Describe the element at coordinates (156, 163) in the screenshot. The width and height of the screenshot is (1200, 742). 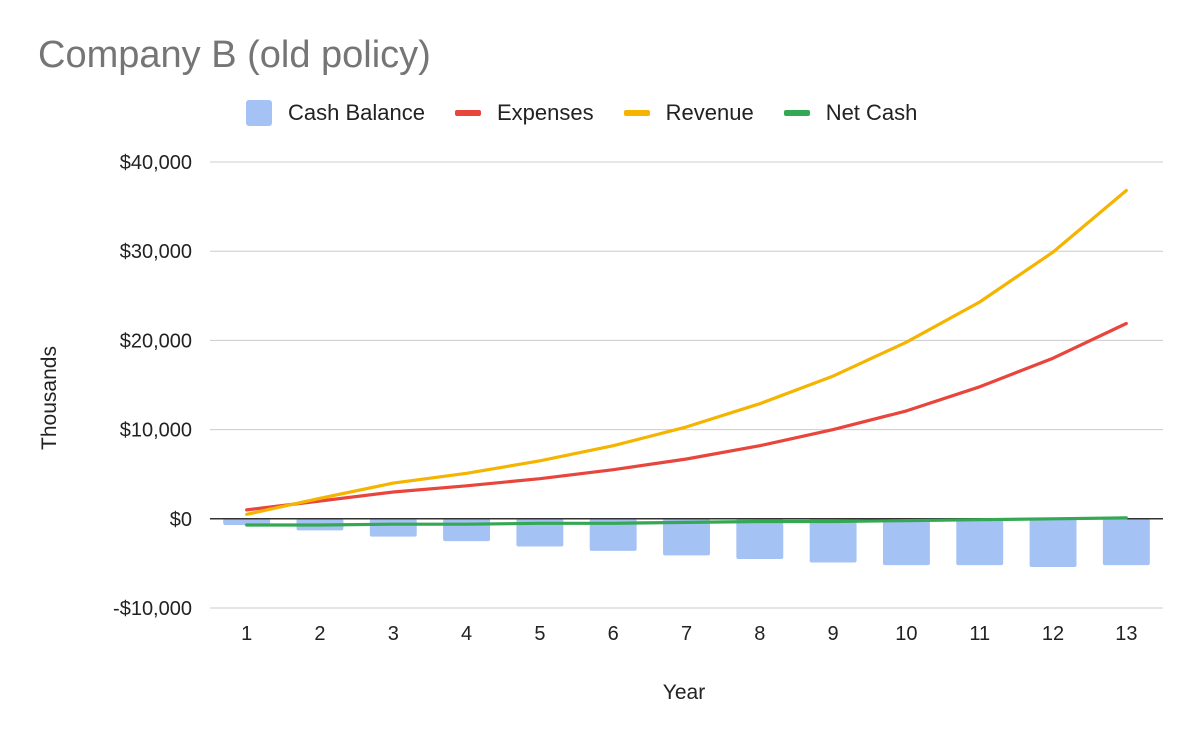
I see `y-tick-label: $40,000` at that location.